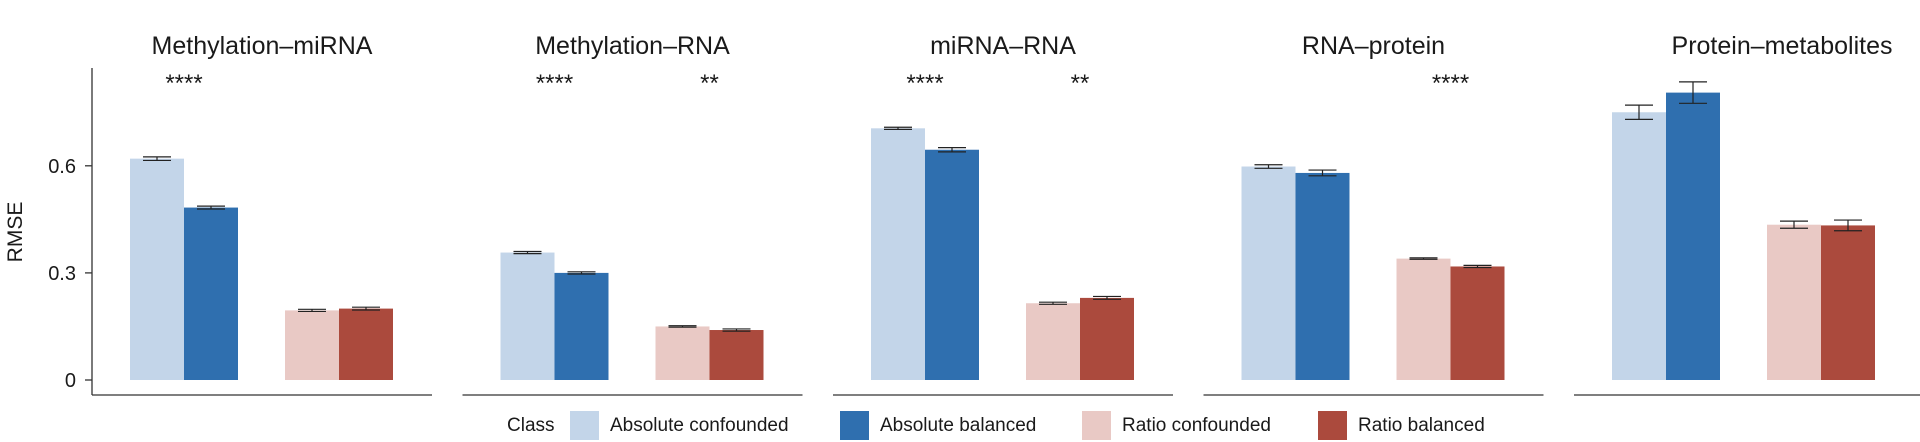 Image resolution: width=1920 pixels, height=442 pixels. I want to click on panel-title: Methylation–miRNA, so click(262, 46).